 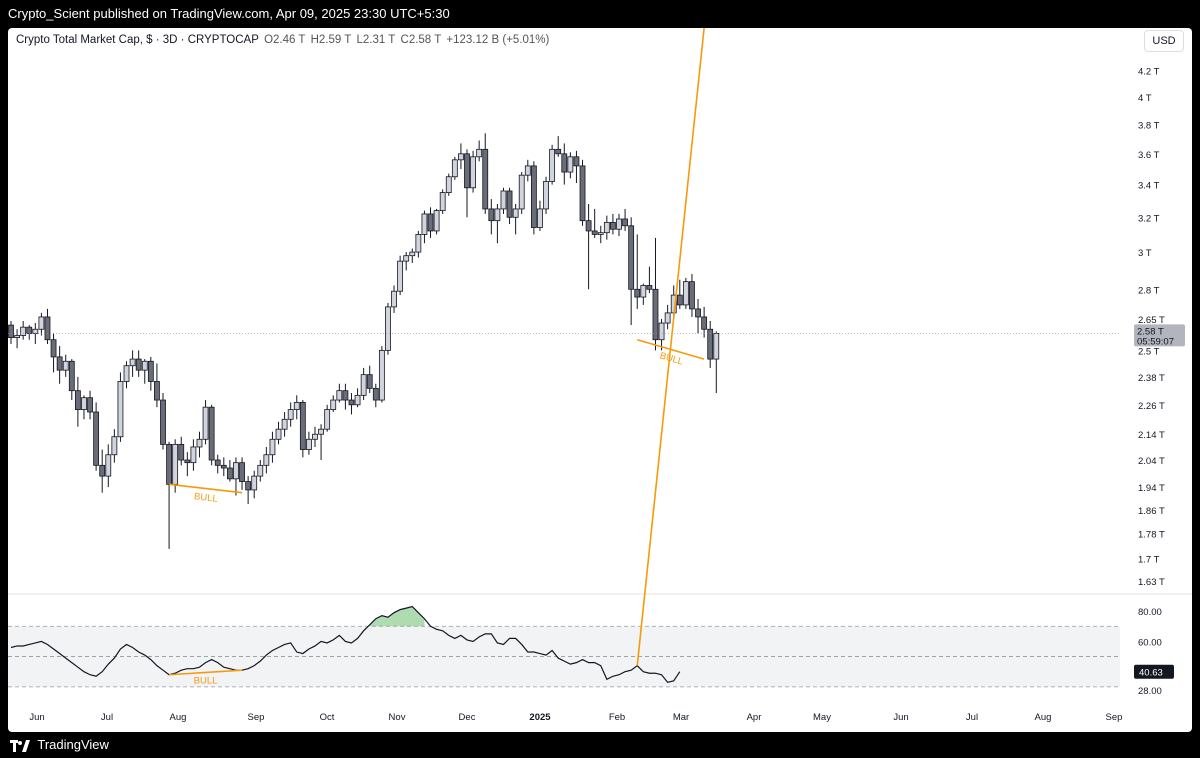 I want to click on currency-button: USD, so click(x=1164, y=41).